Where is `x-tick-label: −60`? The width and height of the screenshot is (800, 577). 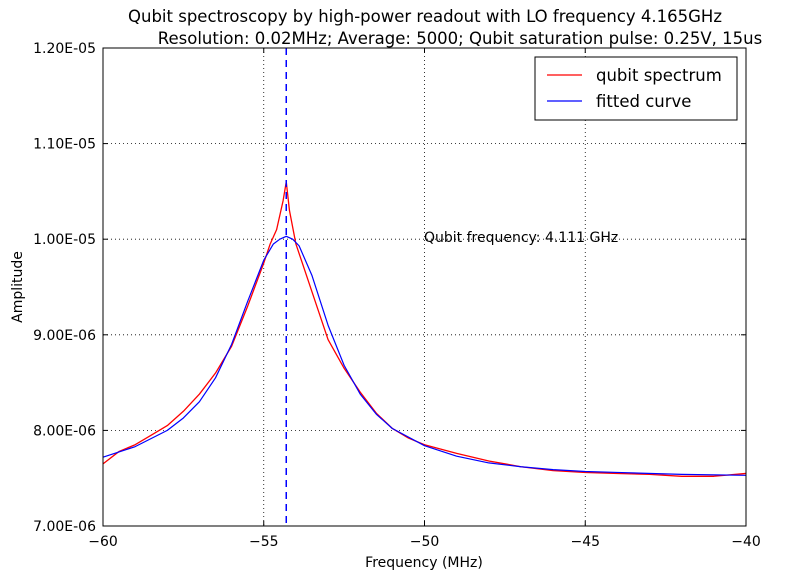
x-tick-label: −60 is located at coordinates (103, 542).